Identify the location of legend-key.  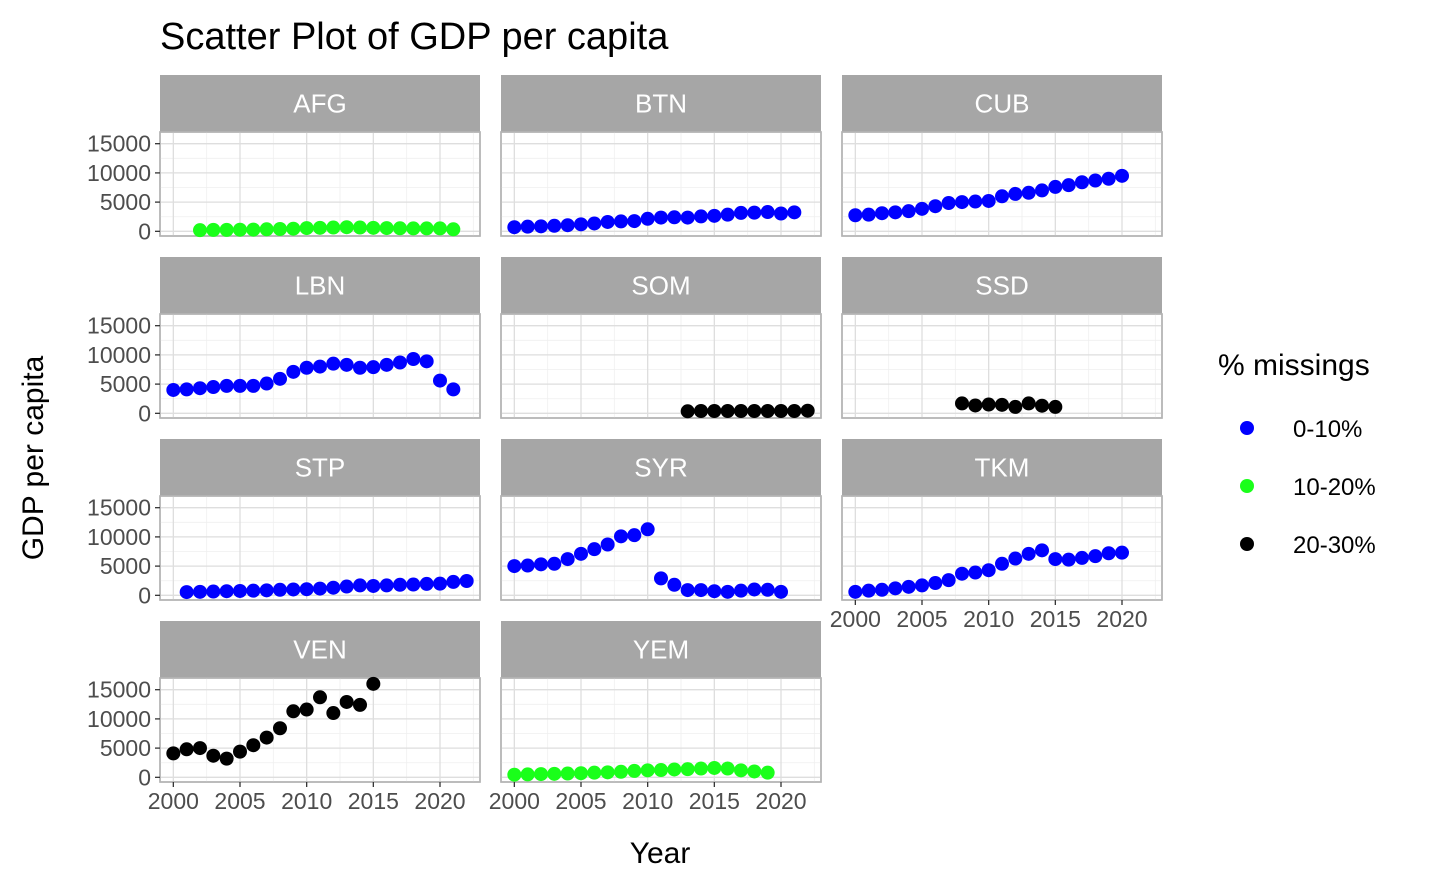
(1247, 486).